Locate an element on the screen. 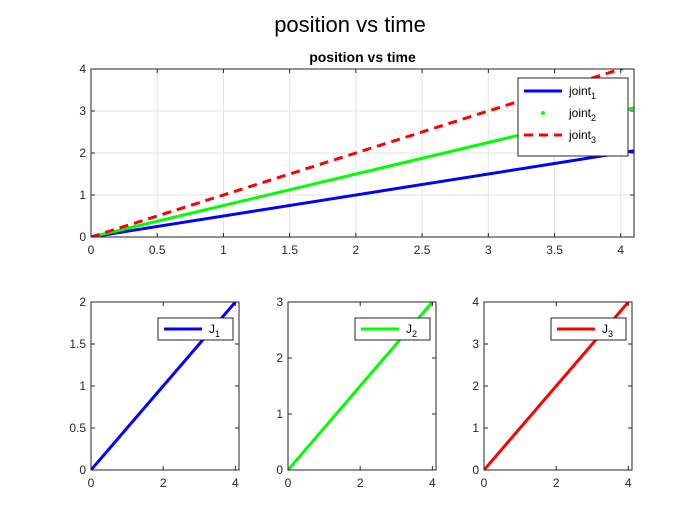 The height and width of the screenshot is (525, 700). x-tick-label: 0.5 is located at coordinates (157, 250).